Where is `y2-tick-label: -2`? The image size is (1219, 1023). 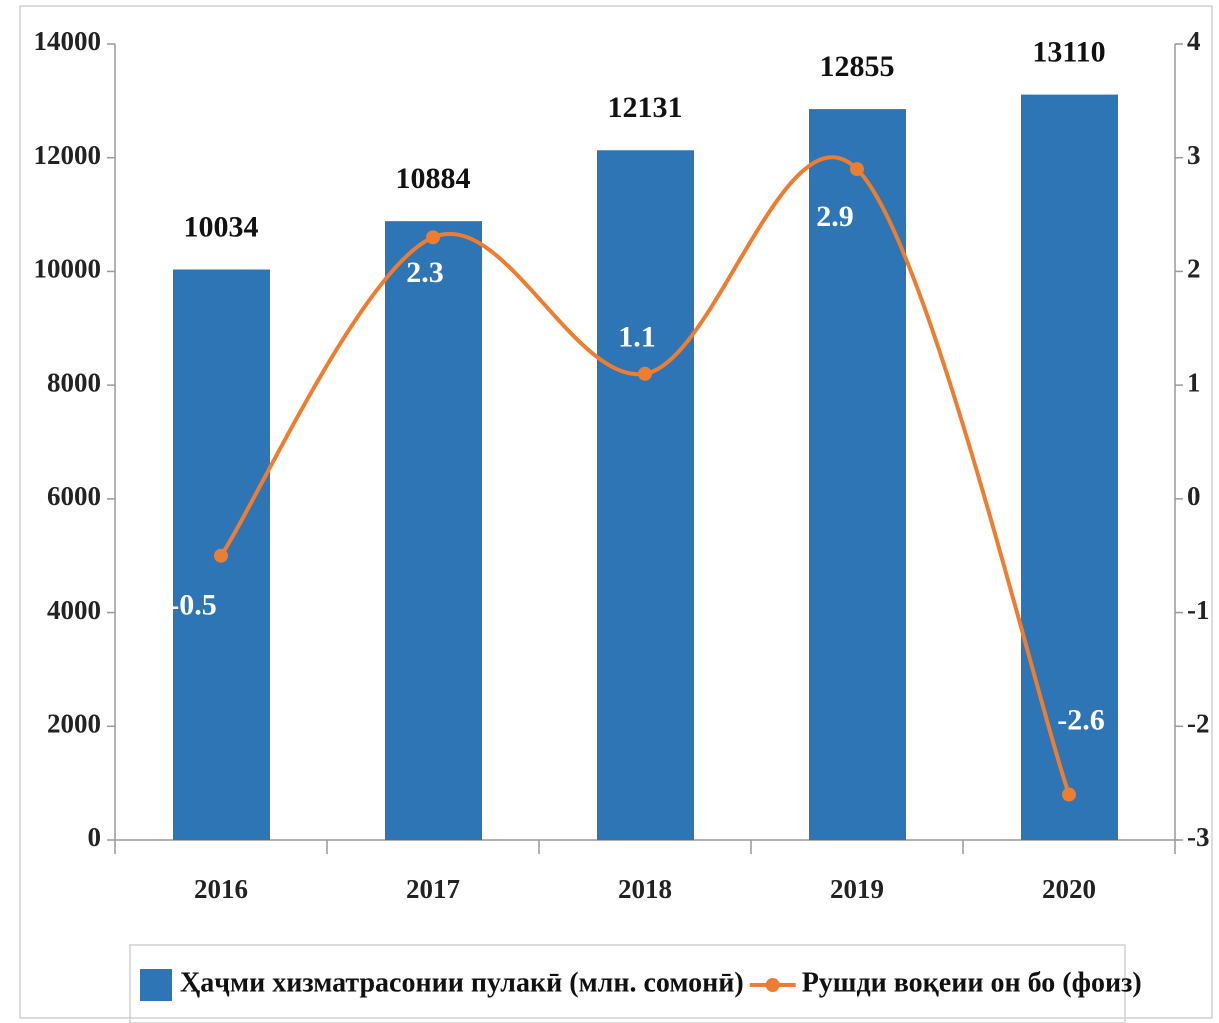
y2-tick-label: -2 is located at coordinates (1198, 723).